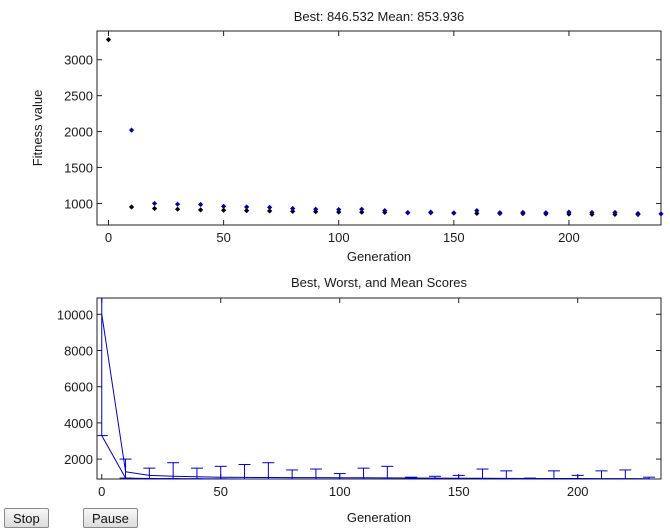 This screenshot has width=670, height=528. Describe the element at coordinates (101, 491) in the screenshot. I see `chart2-x-tick-label: 0` at that location.